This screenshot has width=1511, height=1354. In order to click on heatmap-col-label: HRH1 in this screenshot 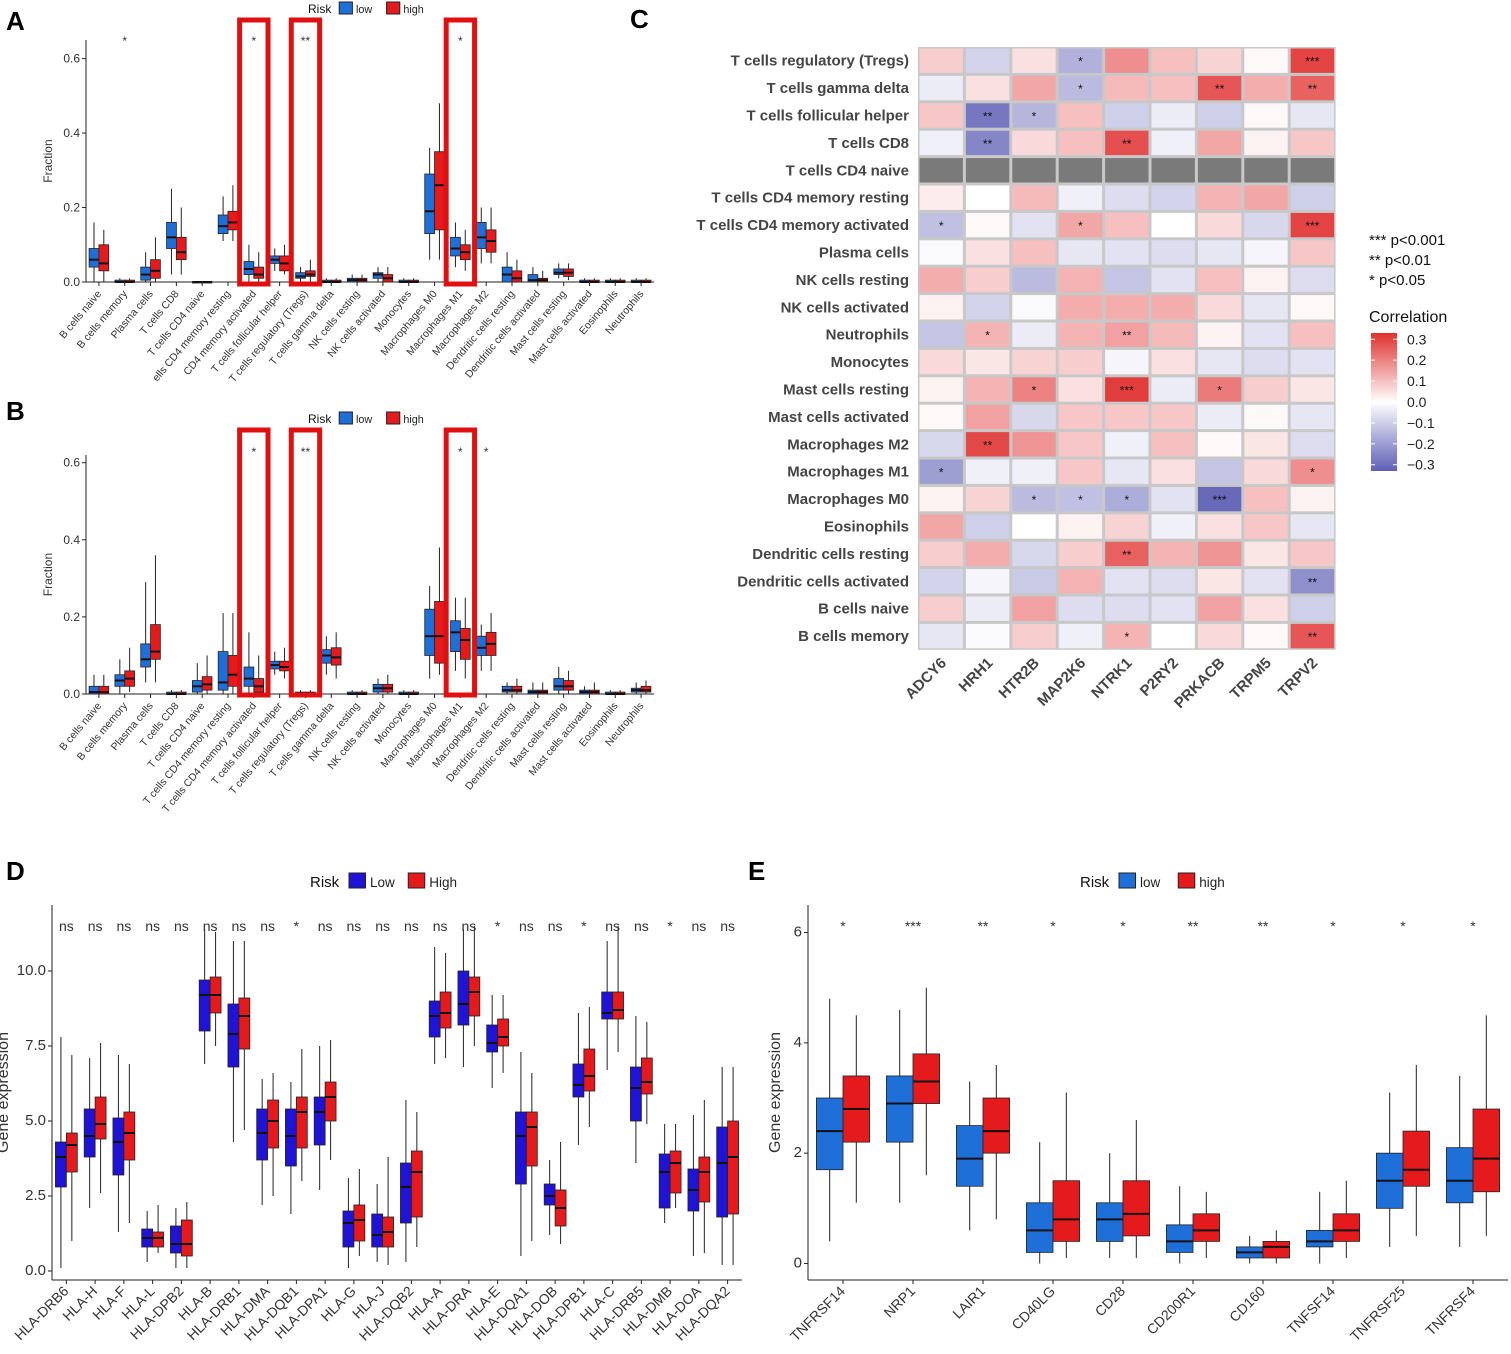, I will do `click(976, 675)`.